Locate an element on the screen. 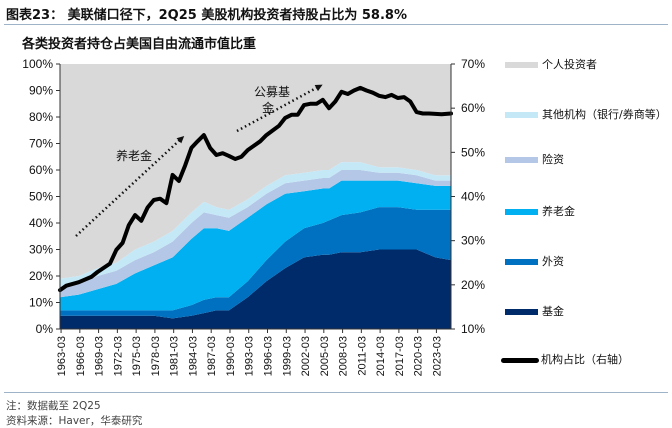  right-tick-label: 50% is located at coordinates (473, 152).